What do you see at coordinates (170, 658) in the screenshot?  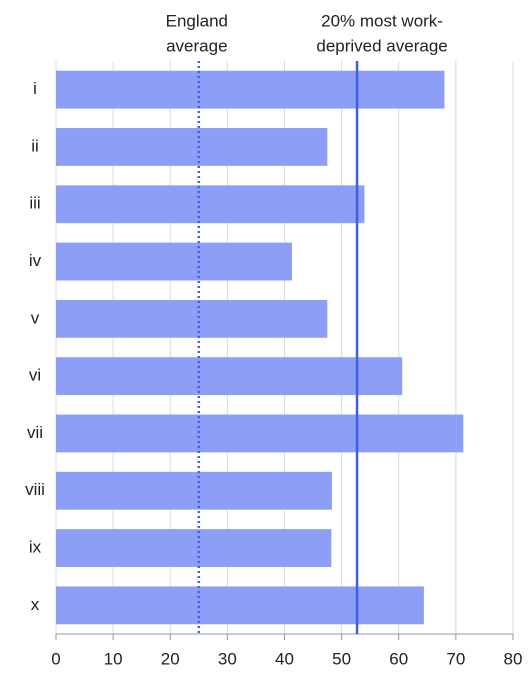 I see `x-tick-label: 20` at bounding box center [170, 658].